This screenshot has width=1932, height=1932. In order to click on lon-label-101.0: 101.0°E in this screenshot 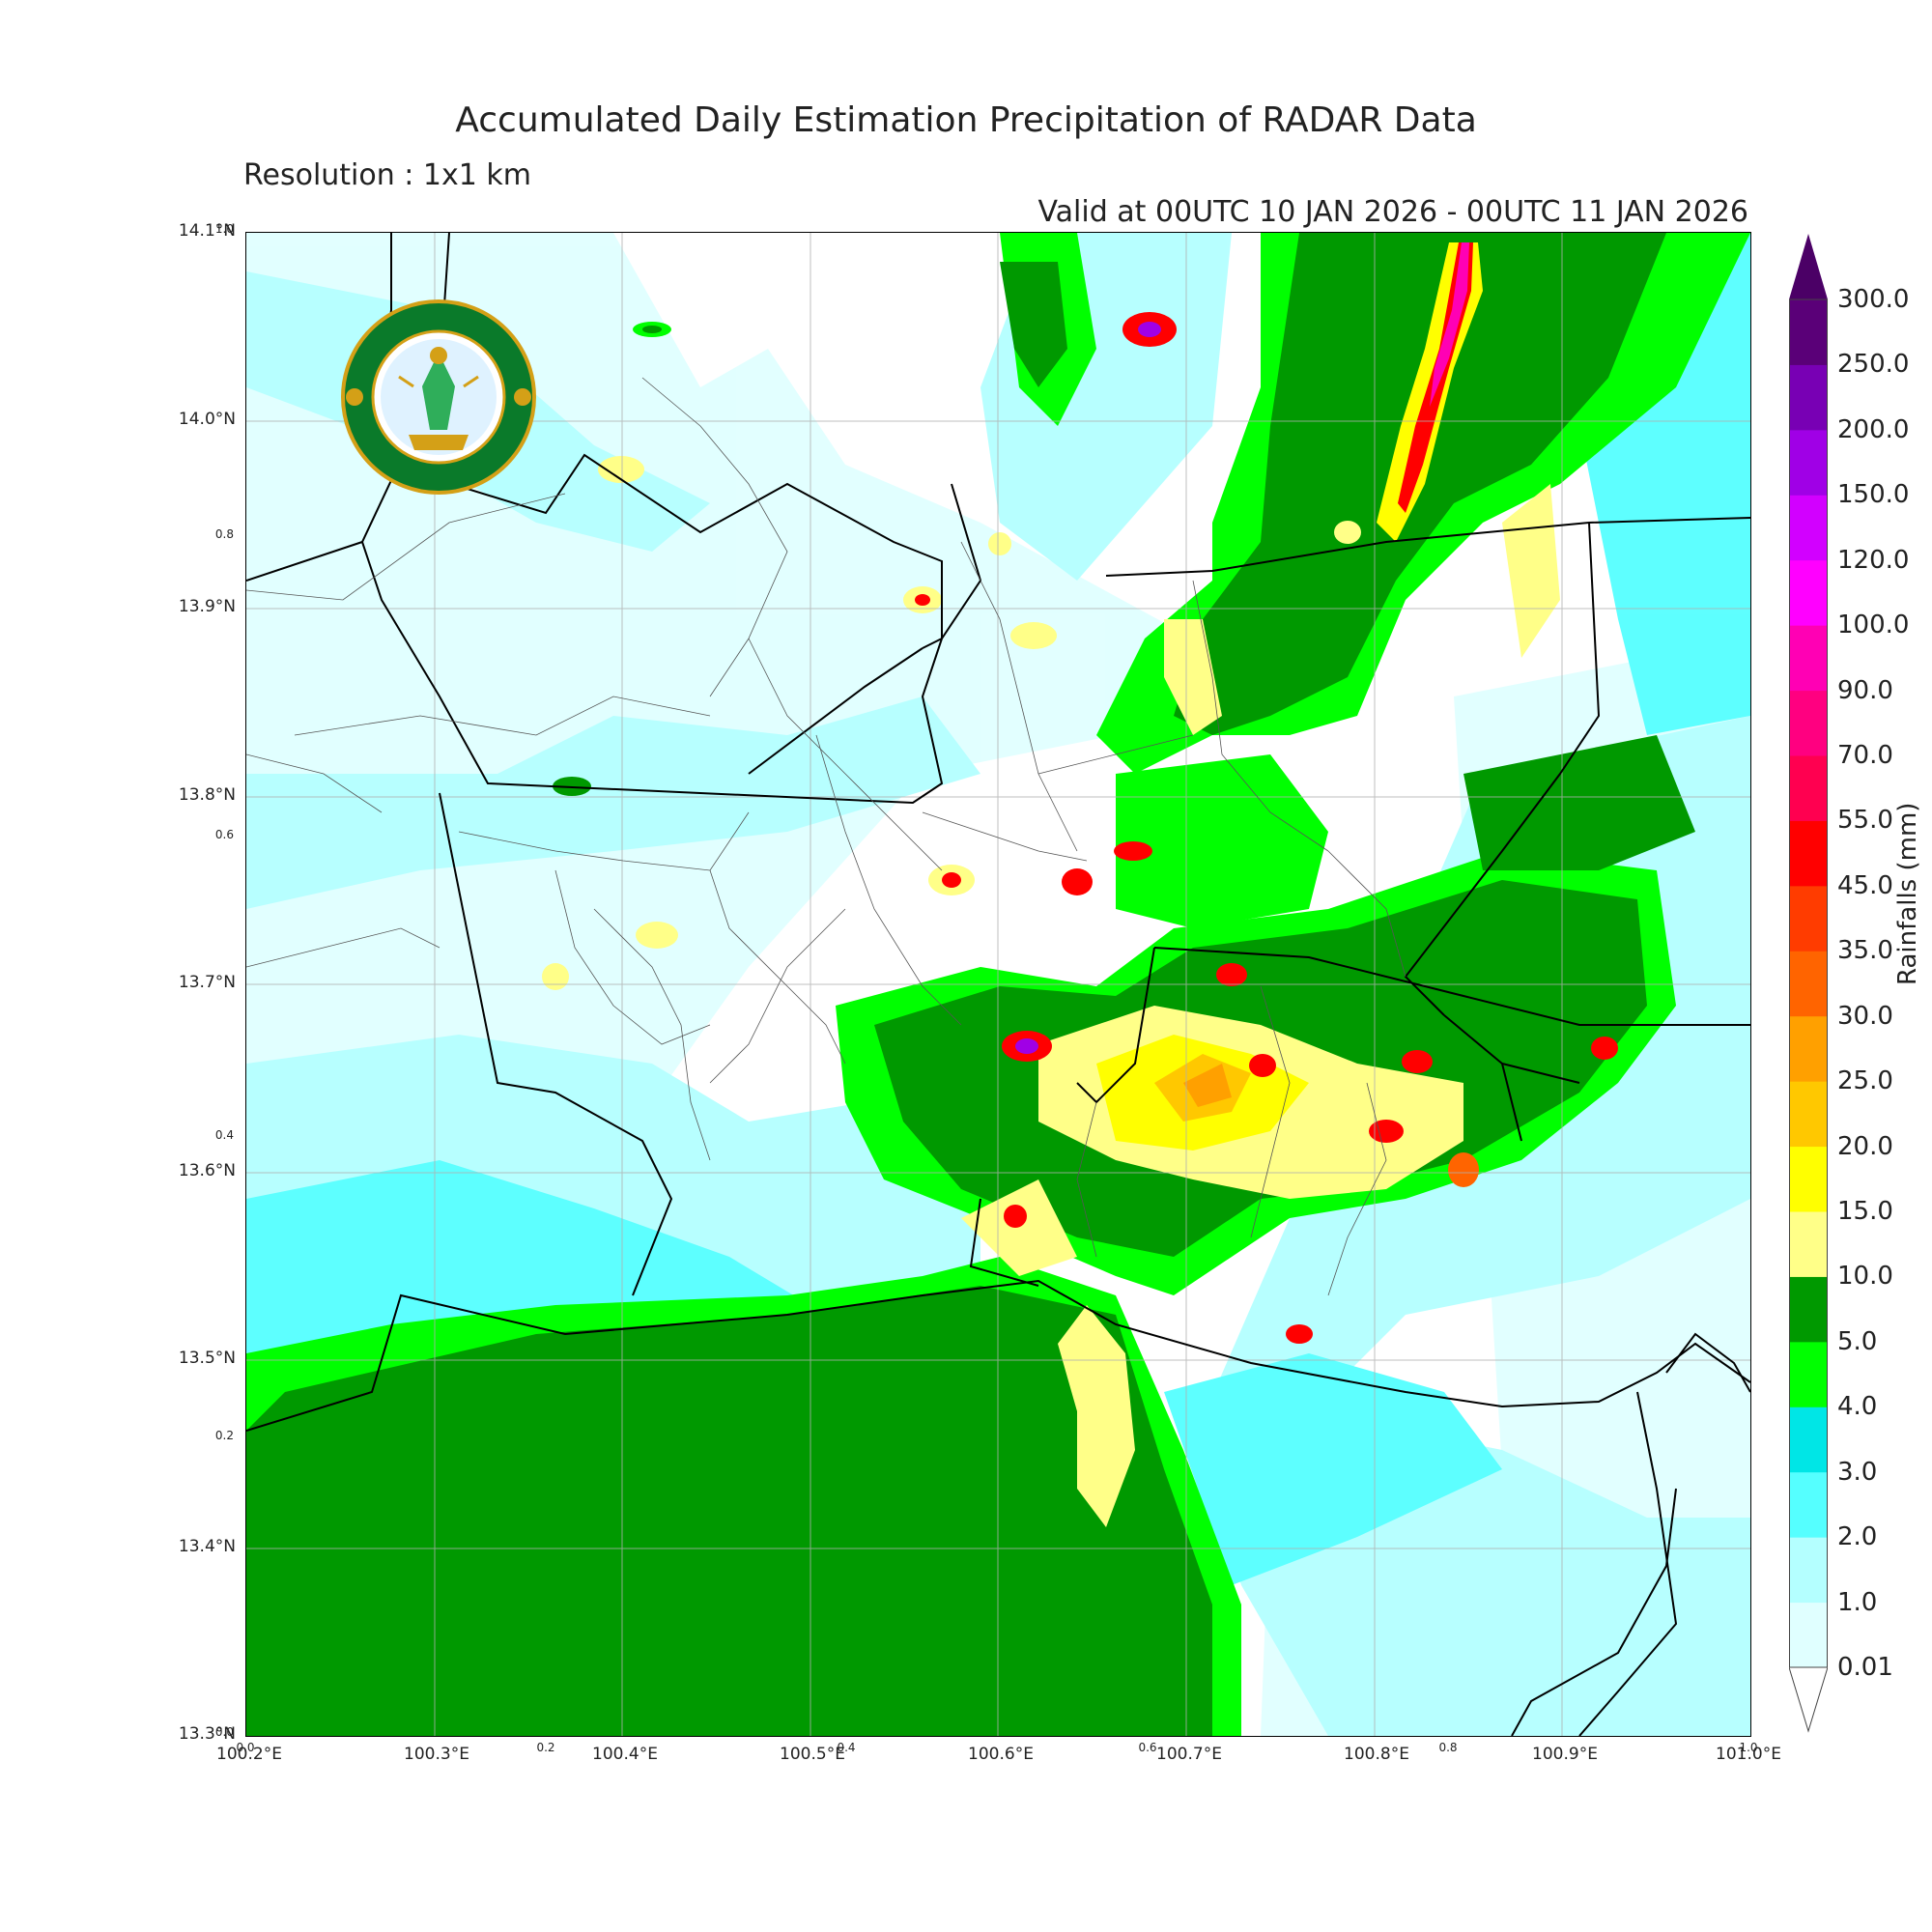, I will do `click(1748, 1754)`.